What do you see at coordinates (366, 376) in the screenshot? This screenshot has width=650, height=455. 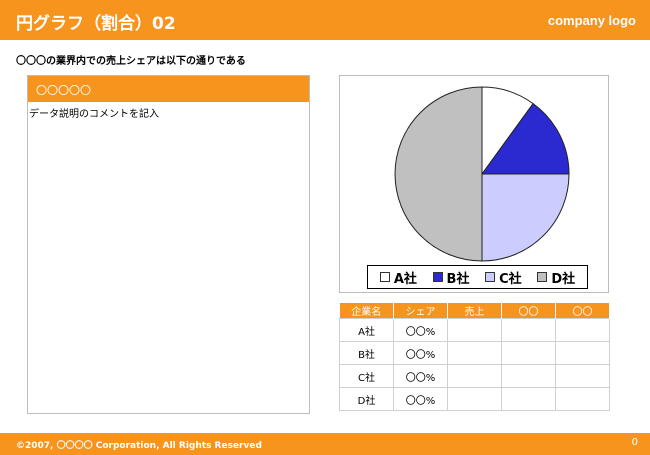 I see `table-cell: C社` at bounding box center [366, 376].